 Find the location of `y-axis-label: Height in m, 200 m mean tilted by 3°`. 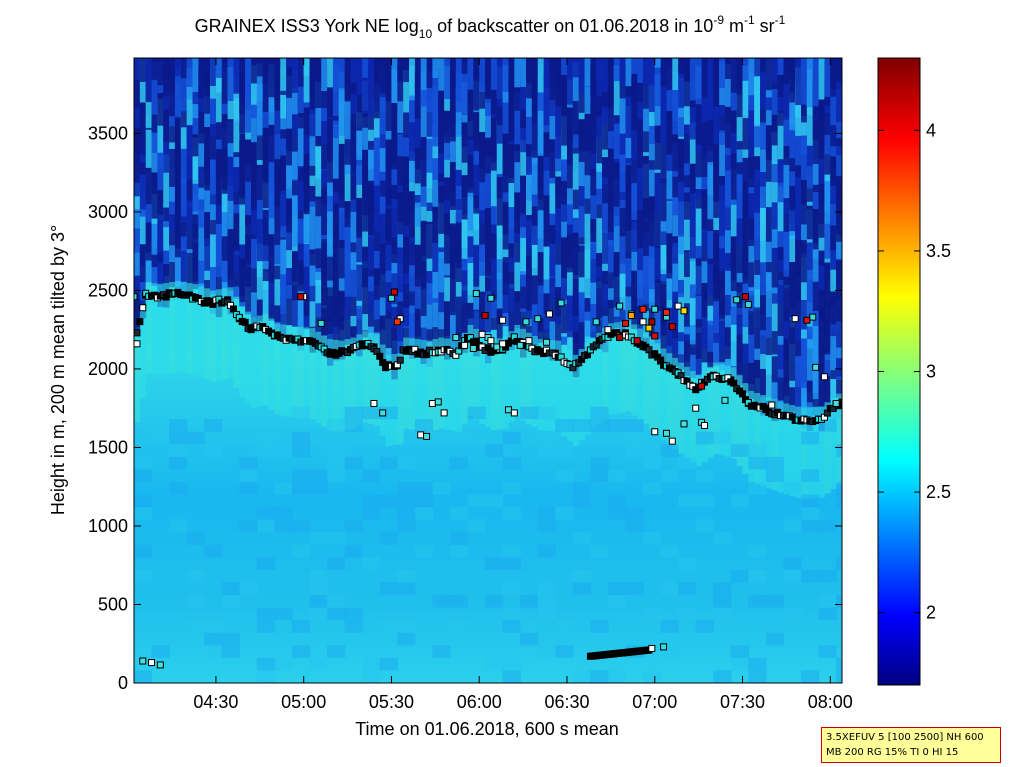

y-axis-label: Height in m, 200 m mean tilted by 3° is located at coordinates (58, 370).